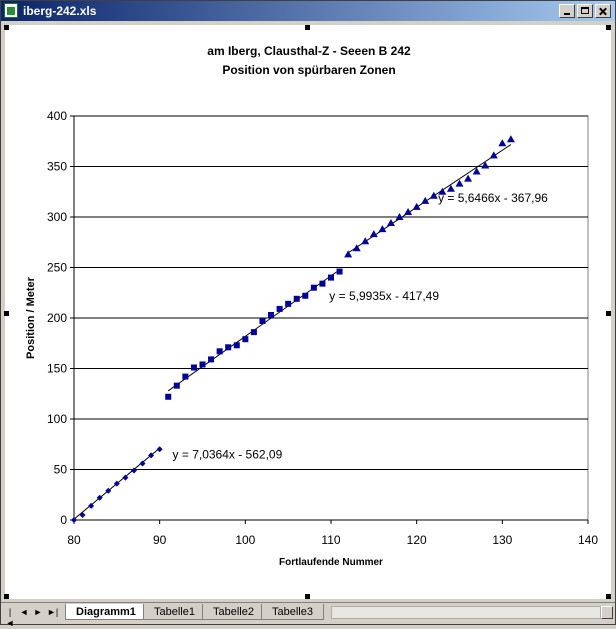 This screenshot has height=629, width=616. Describe the element at coordinates (588, 540) in the screenshot. I see `x-tick-label: 140` at that location.